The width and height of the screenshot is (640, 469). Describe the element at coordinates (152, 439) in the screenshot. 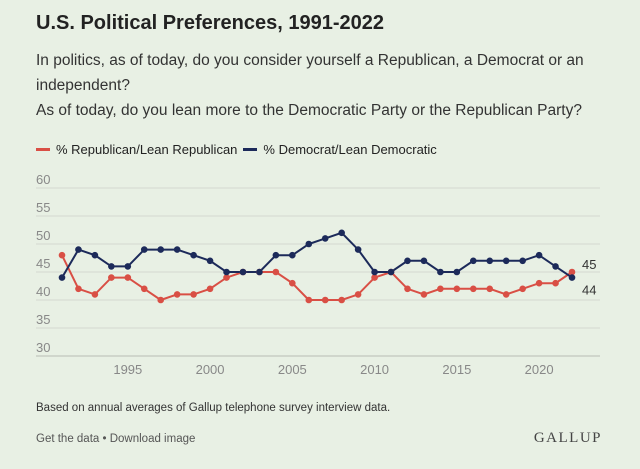

I see `download-image-link: Download image` at that location.